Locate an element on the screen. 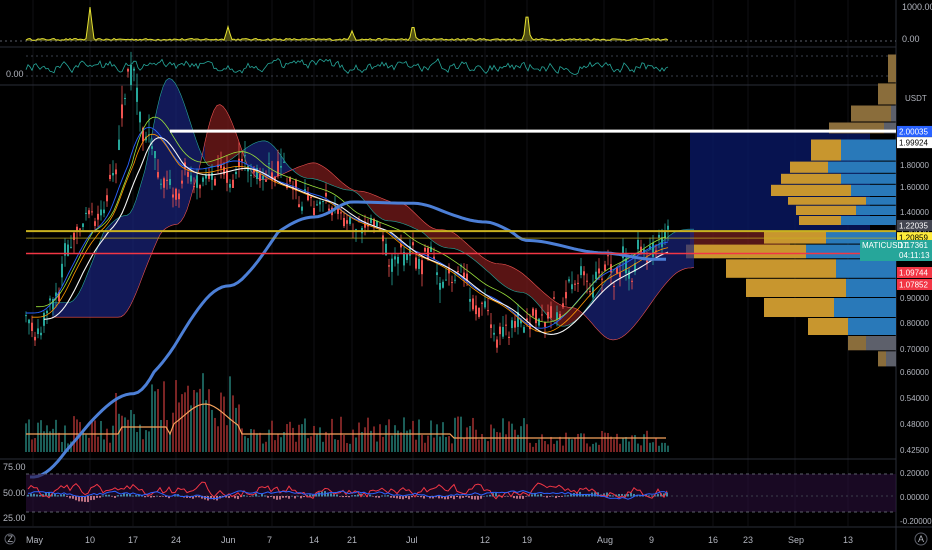 This screenshot has height=550, width=932. volume-ma-line is located at coordinates (346, 421).